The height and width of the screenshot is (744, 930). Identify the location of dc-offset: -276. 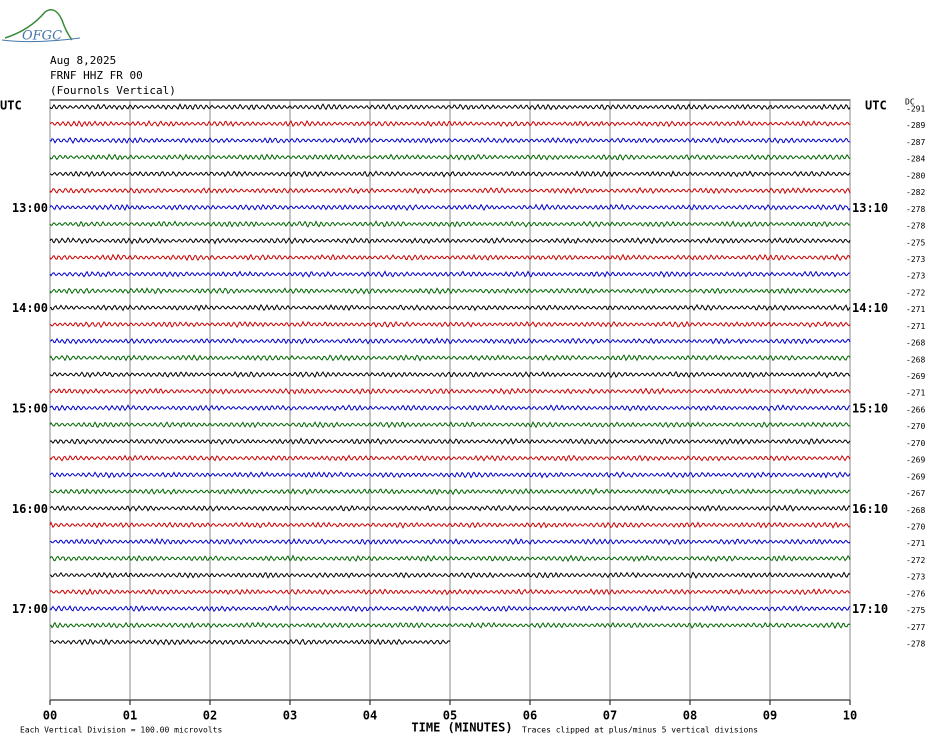
(915, 593).